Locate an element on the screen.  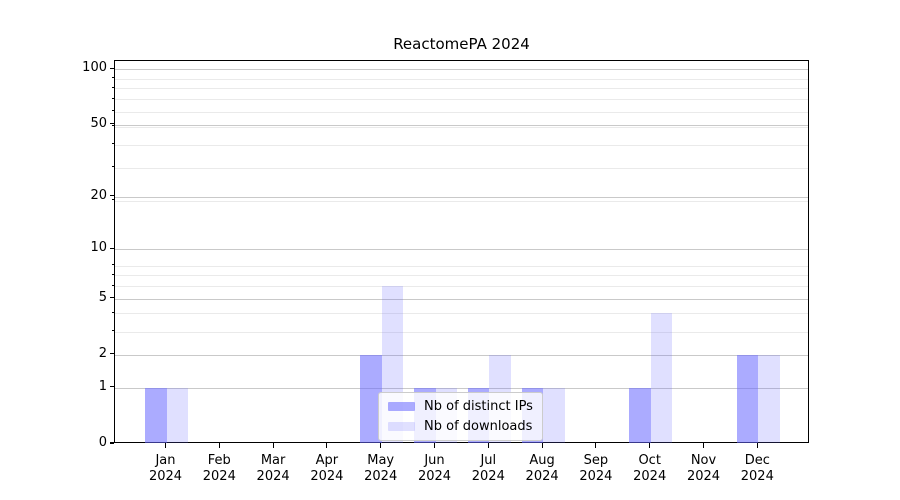
x-tick-label: Oct 2024 is located at coordinates (650, 468).